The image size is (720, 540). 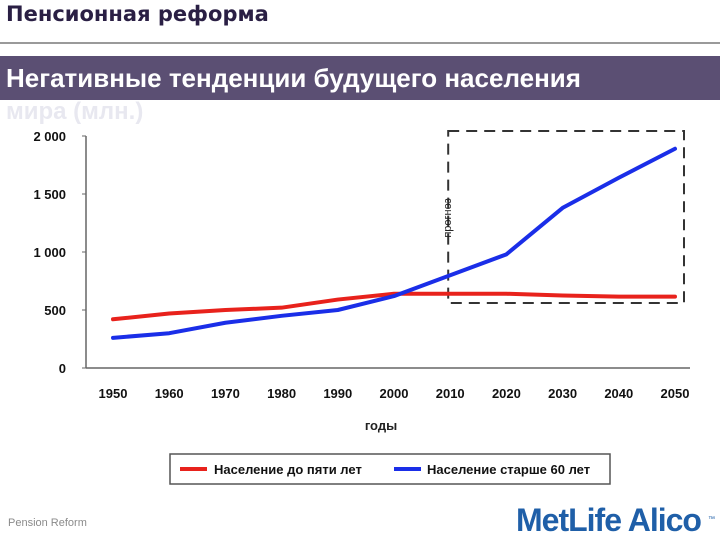 I want to click on y-tick-label: 0, so click(x=62, y=368).